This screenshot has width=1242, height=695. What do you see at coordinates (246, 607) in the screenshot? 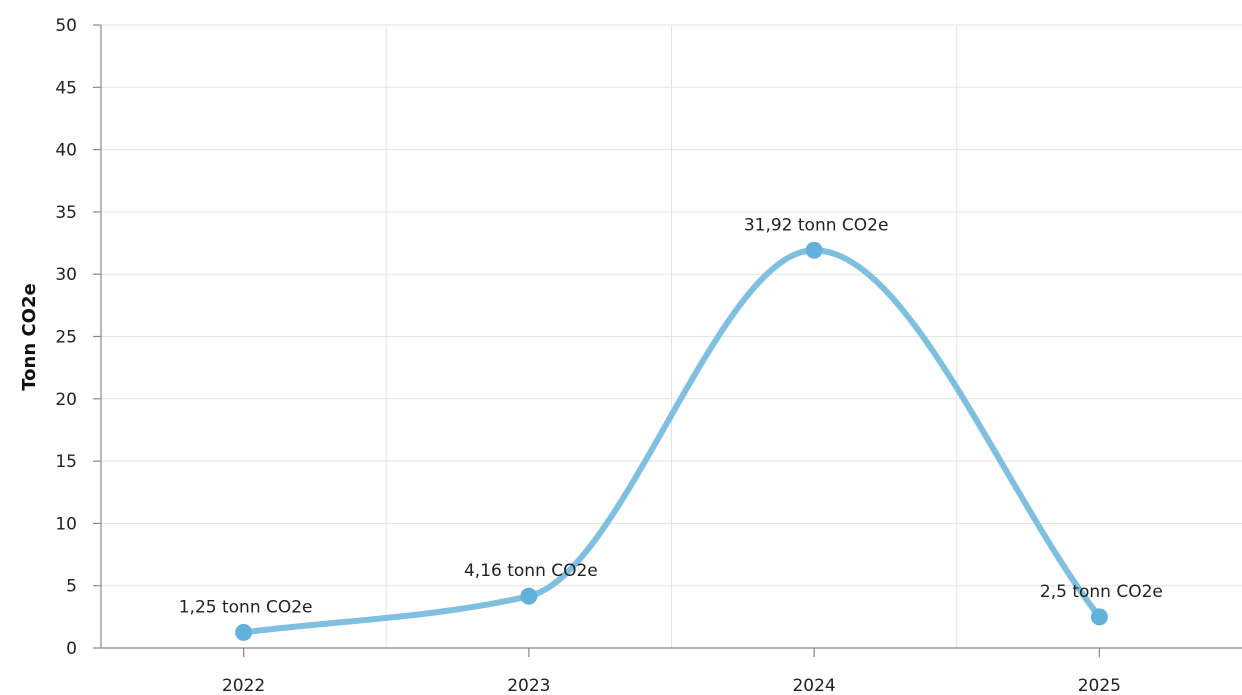
I see `data-label: 1,25 tonn CO2e` at bounding box center [246, 607].